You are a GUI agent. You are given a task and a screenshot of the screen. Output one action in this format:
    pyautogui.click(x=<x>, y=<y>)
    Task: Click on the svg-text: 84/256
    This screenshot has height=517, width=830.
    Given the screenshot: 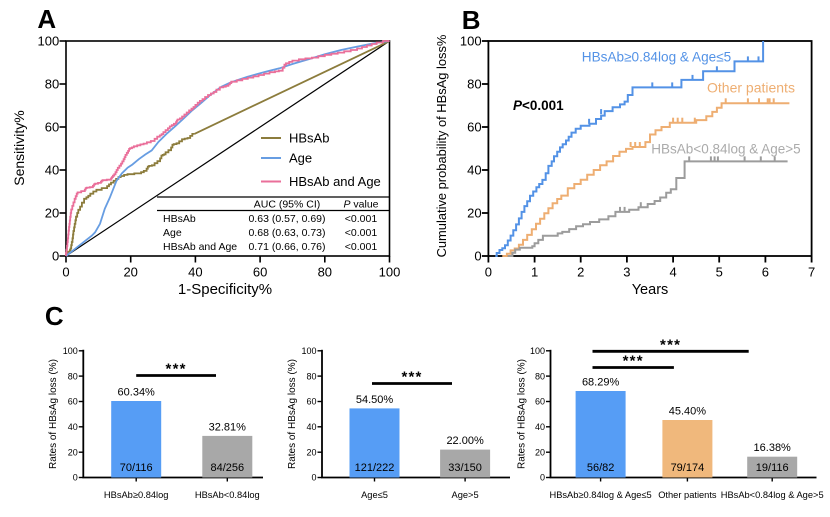 What is the action you would take?
    pyautogui.click(x=227, y=468)
    